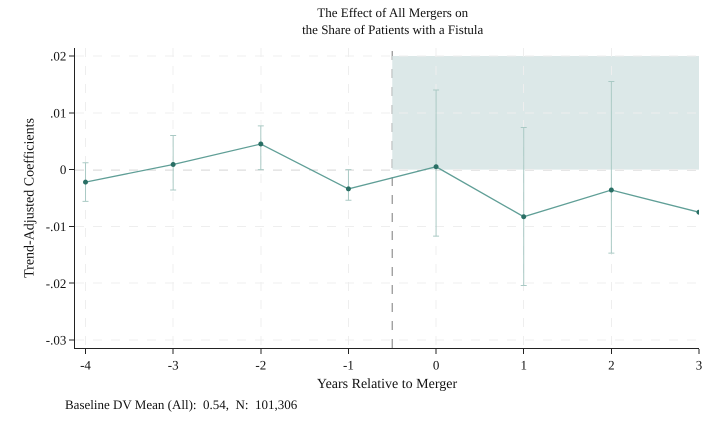 The height and width of the screenshot is (422, 714). I want to click on y-axis-title: Trend-Adjusted Coefficients, so click(30, 198).